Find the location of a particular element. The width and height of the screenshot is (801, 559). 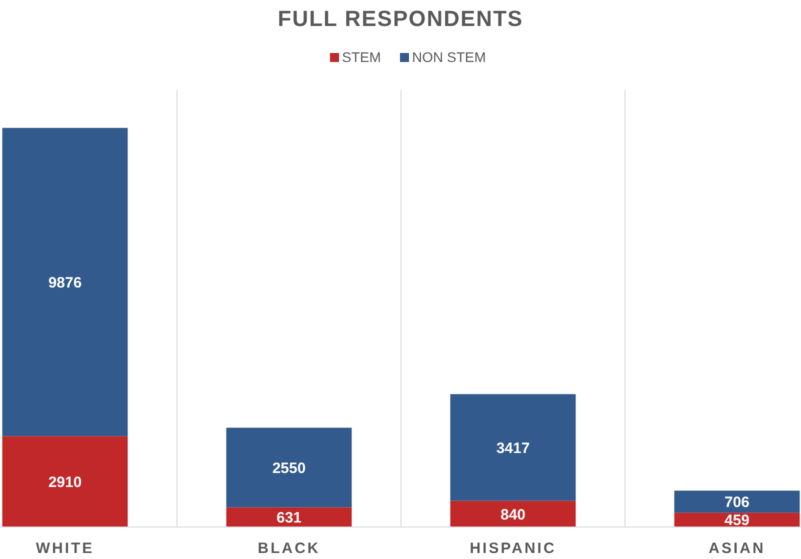

x-tick-label: WHITE is located at coordinates (65, 548).